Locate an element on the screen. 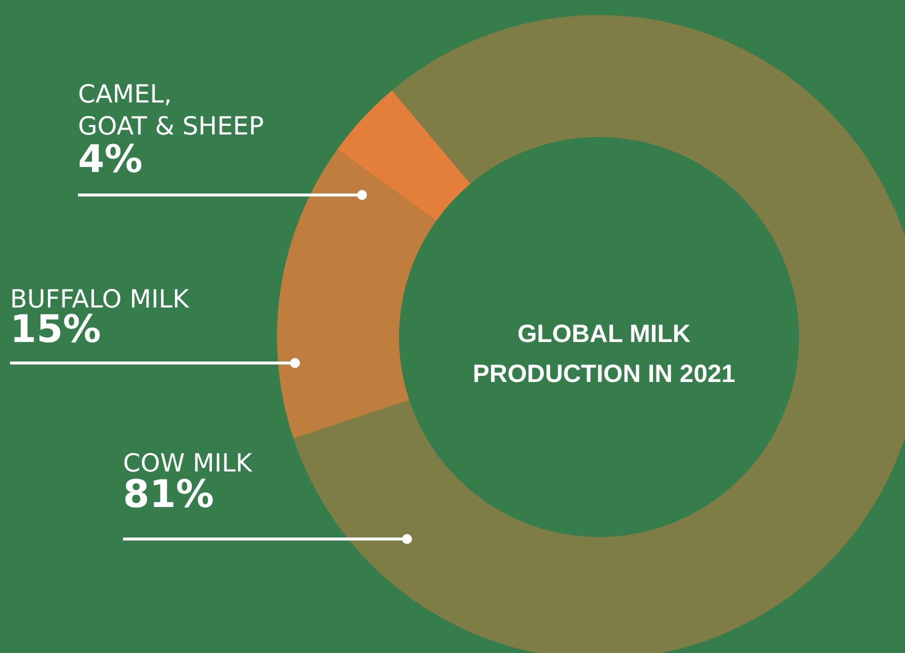 The width and height of the screenshot is (905, 653). text: GLOBAL MILK PRODUCTION IN 2021 is located at coordinates (604, 354).